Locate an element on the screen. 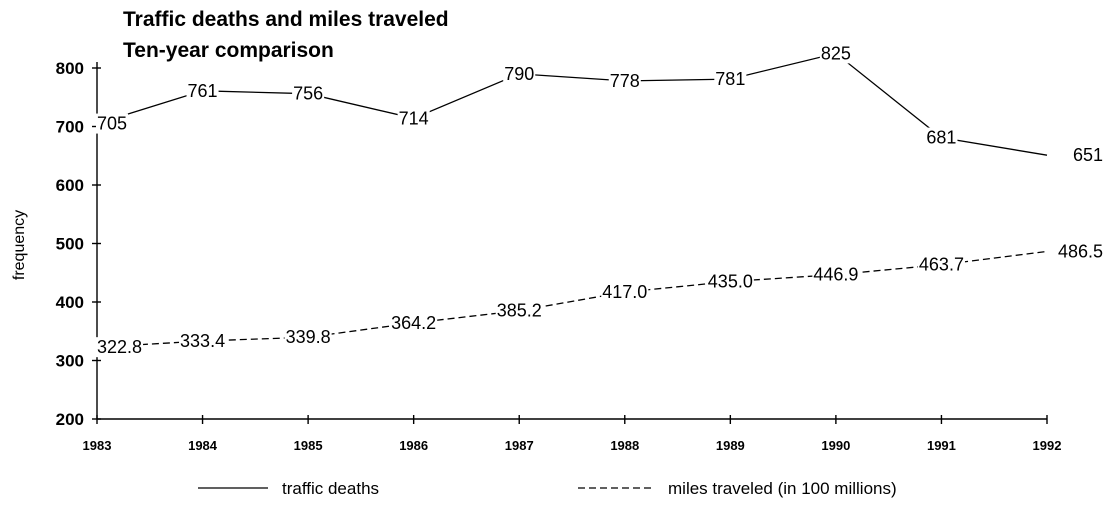 The height and width of the screenshot is (508, 1113). y-tick-label: 400 is located at coordinates (70, 302).